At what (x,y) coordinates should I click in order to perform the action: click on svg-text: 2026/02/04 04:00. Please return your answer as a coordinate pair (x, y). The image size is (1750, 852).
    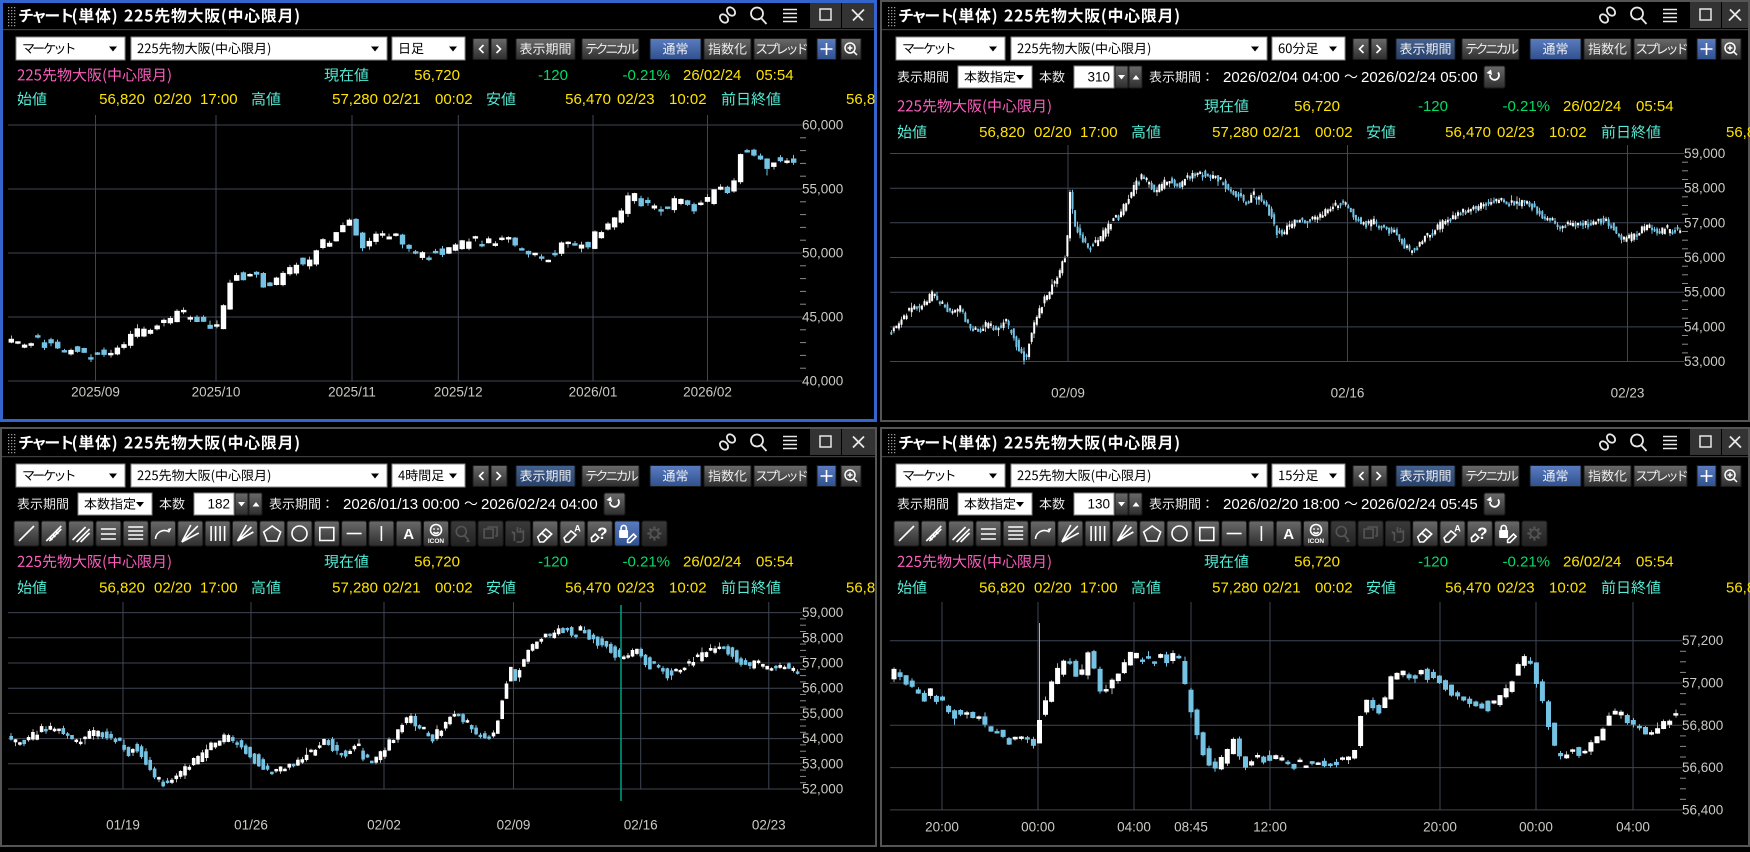
    Looking at the image, I should click on (1281, 77).